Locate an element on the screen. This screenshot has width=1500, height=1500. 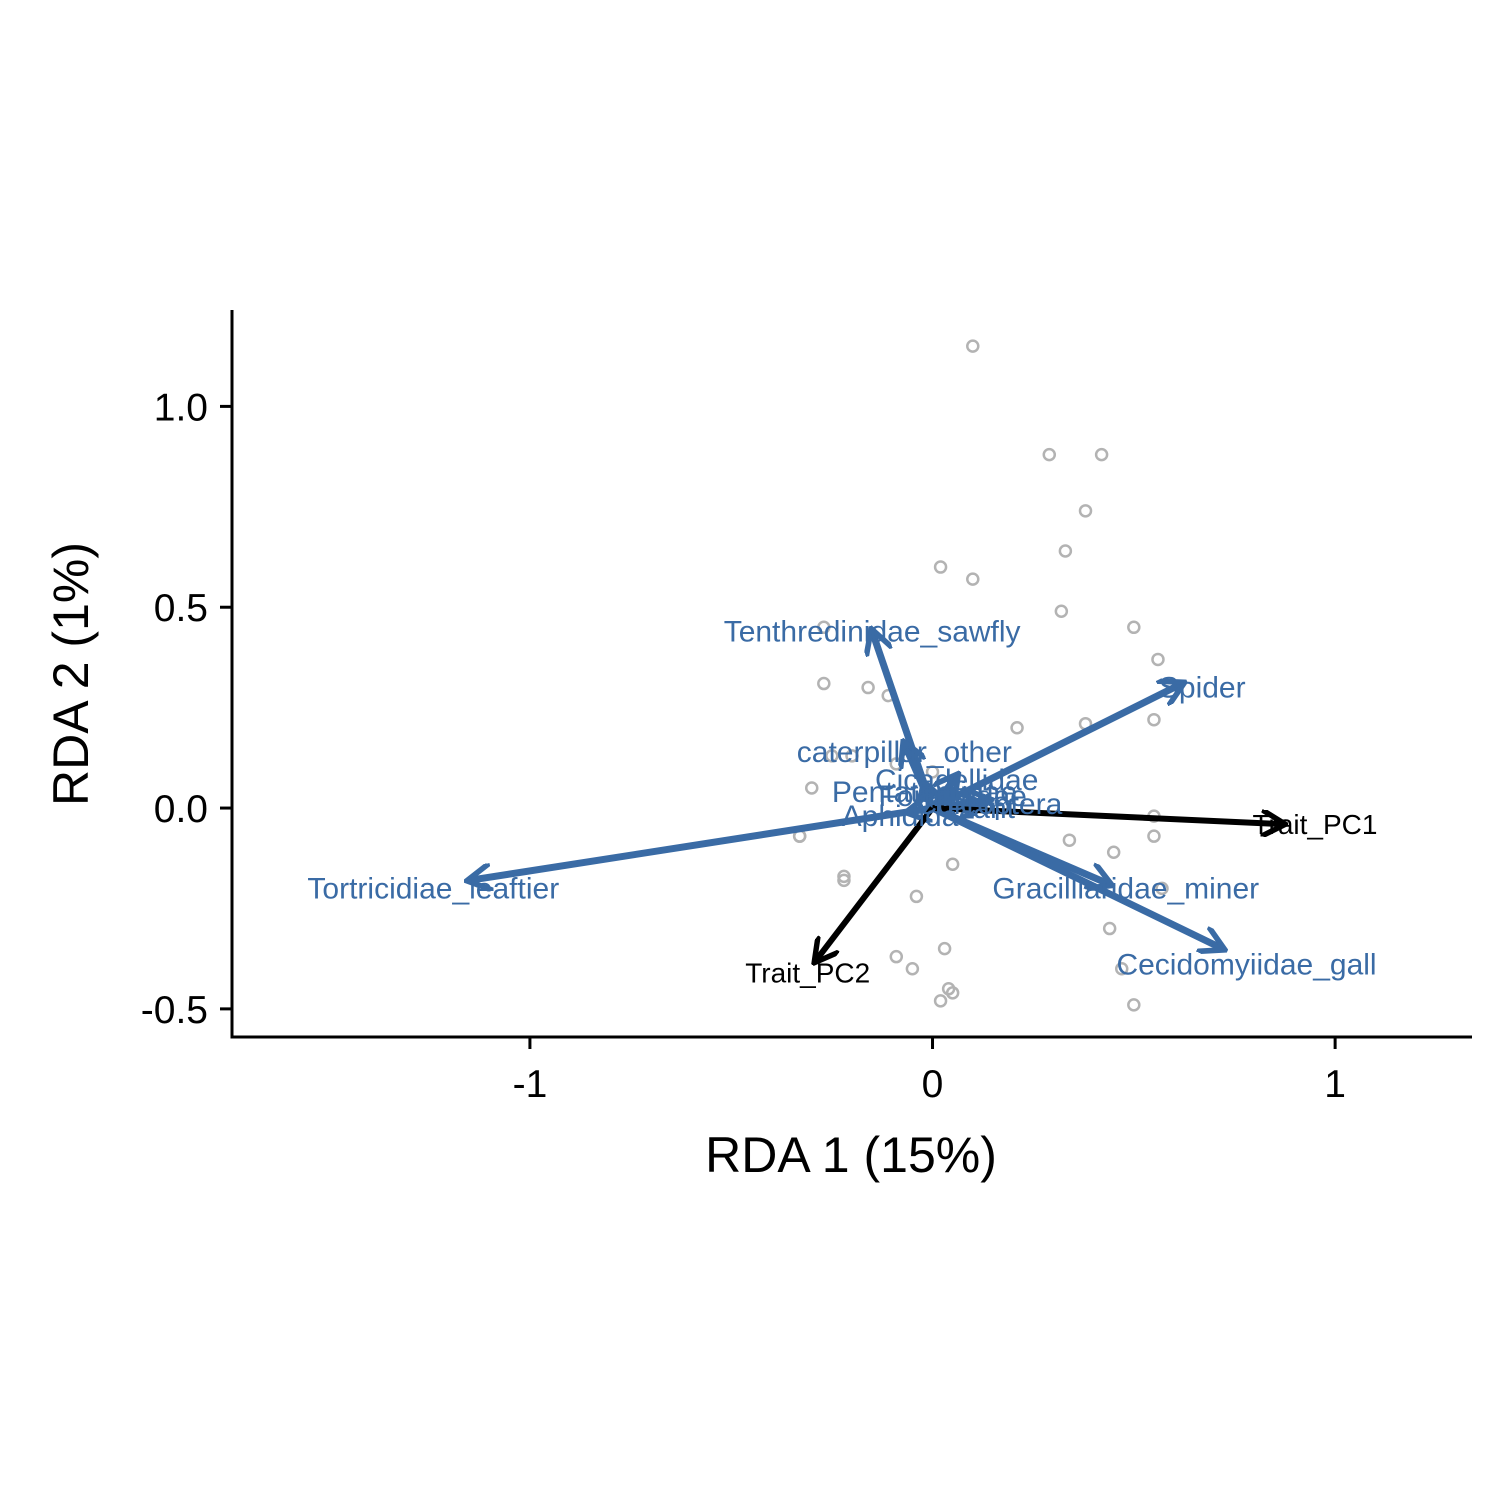
x-axis-title: RDA 1 (15%) is located at coordinates (851, 1155).